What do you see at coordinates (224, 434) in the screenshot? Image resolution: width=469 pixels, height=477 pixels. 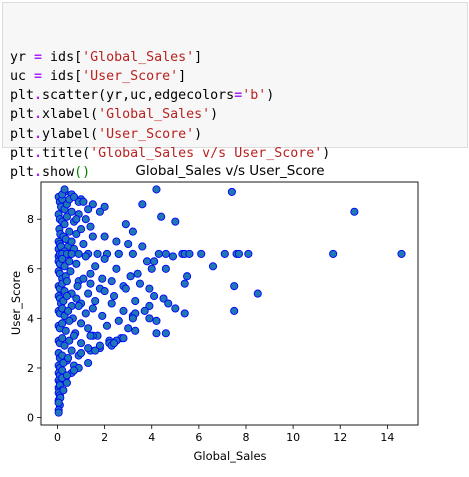 I see `x-axis: 0 2 4 6 8 10 12 14` at bounding box center [224, 434].